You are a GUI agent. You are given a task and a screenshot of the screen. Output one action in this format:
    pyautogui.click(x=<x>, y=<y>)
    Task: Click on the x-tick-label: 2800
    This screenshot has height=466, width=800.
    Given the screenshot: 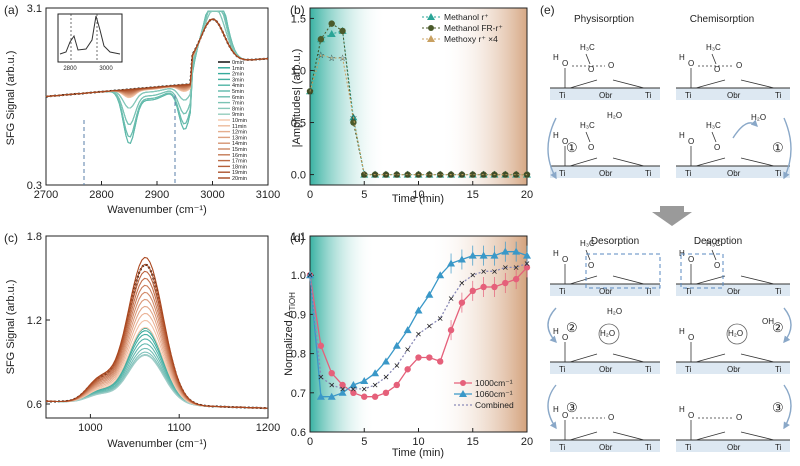 What is the action you would take?
    pyautogui.click(x=101, y=195)
    